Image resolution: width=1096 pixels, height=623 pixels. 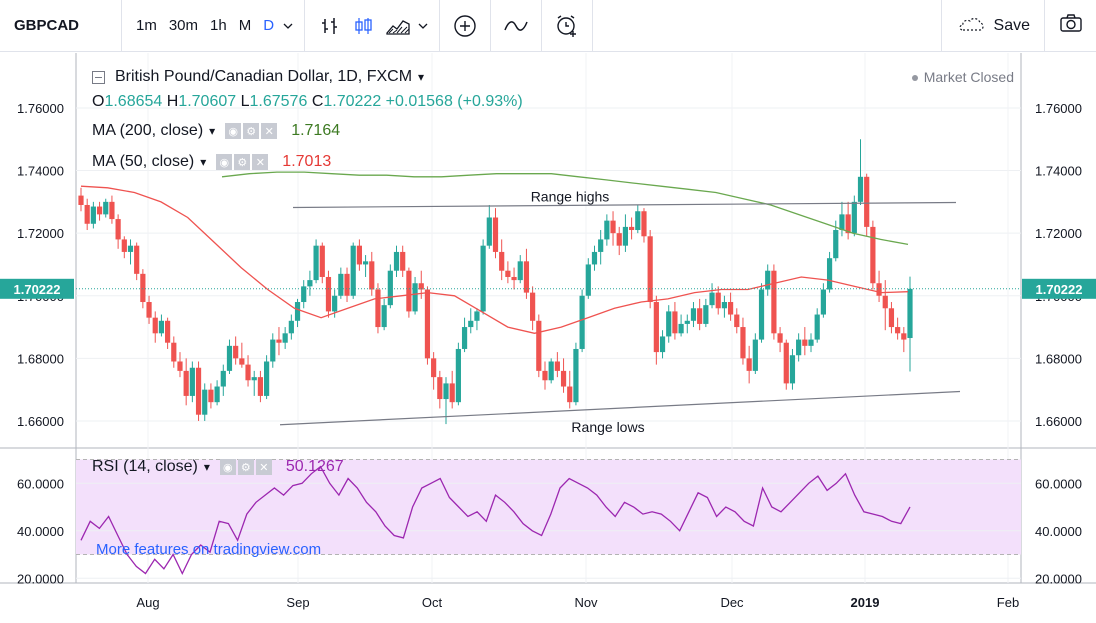 What do you see at coordinates (516, 26) in the screenshot?
I see `indicators-wave-icon` at bounding box center [516, 26].